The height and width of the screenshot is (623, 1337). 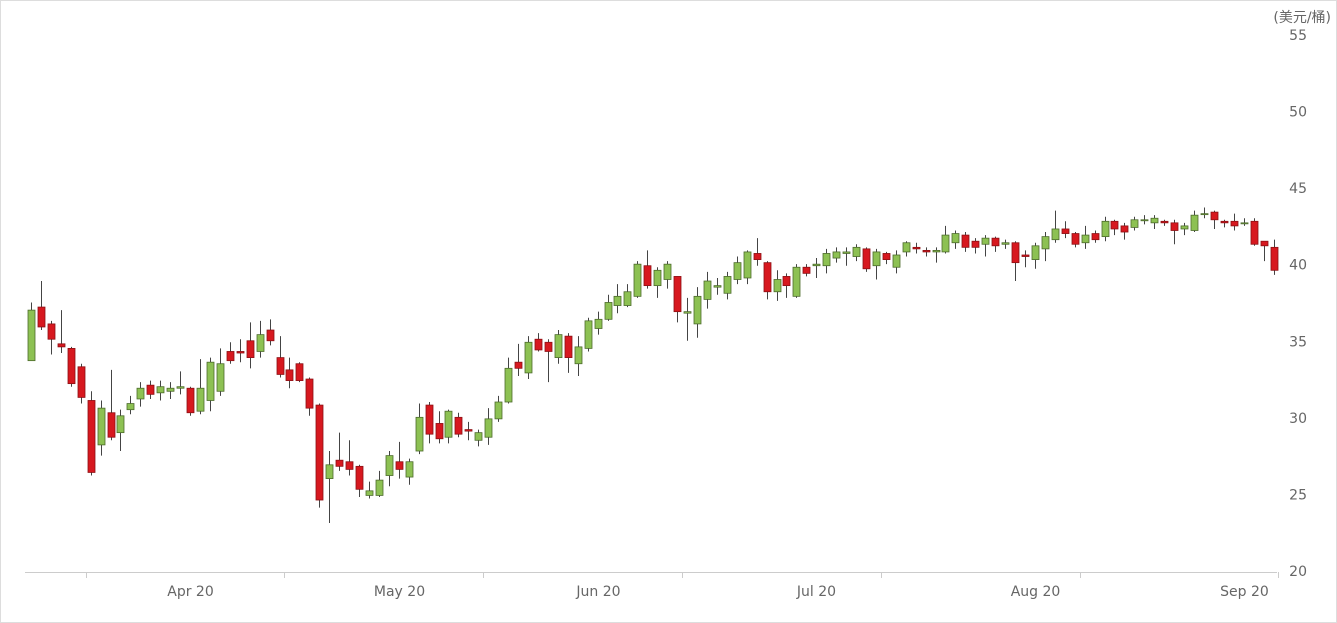 I want to click on y-tick-label: 40, so click(x=1298, y=266).